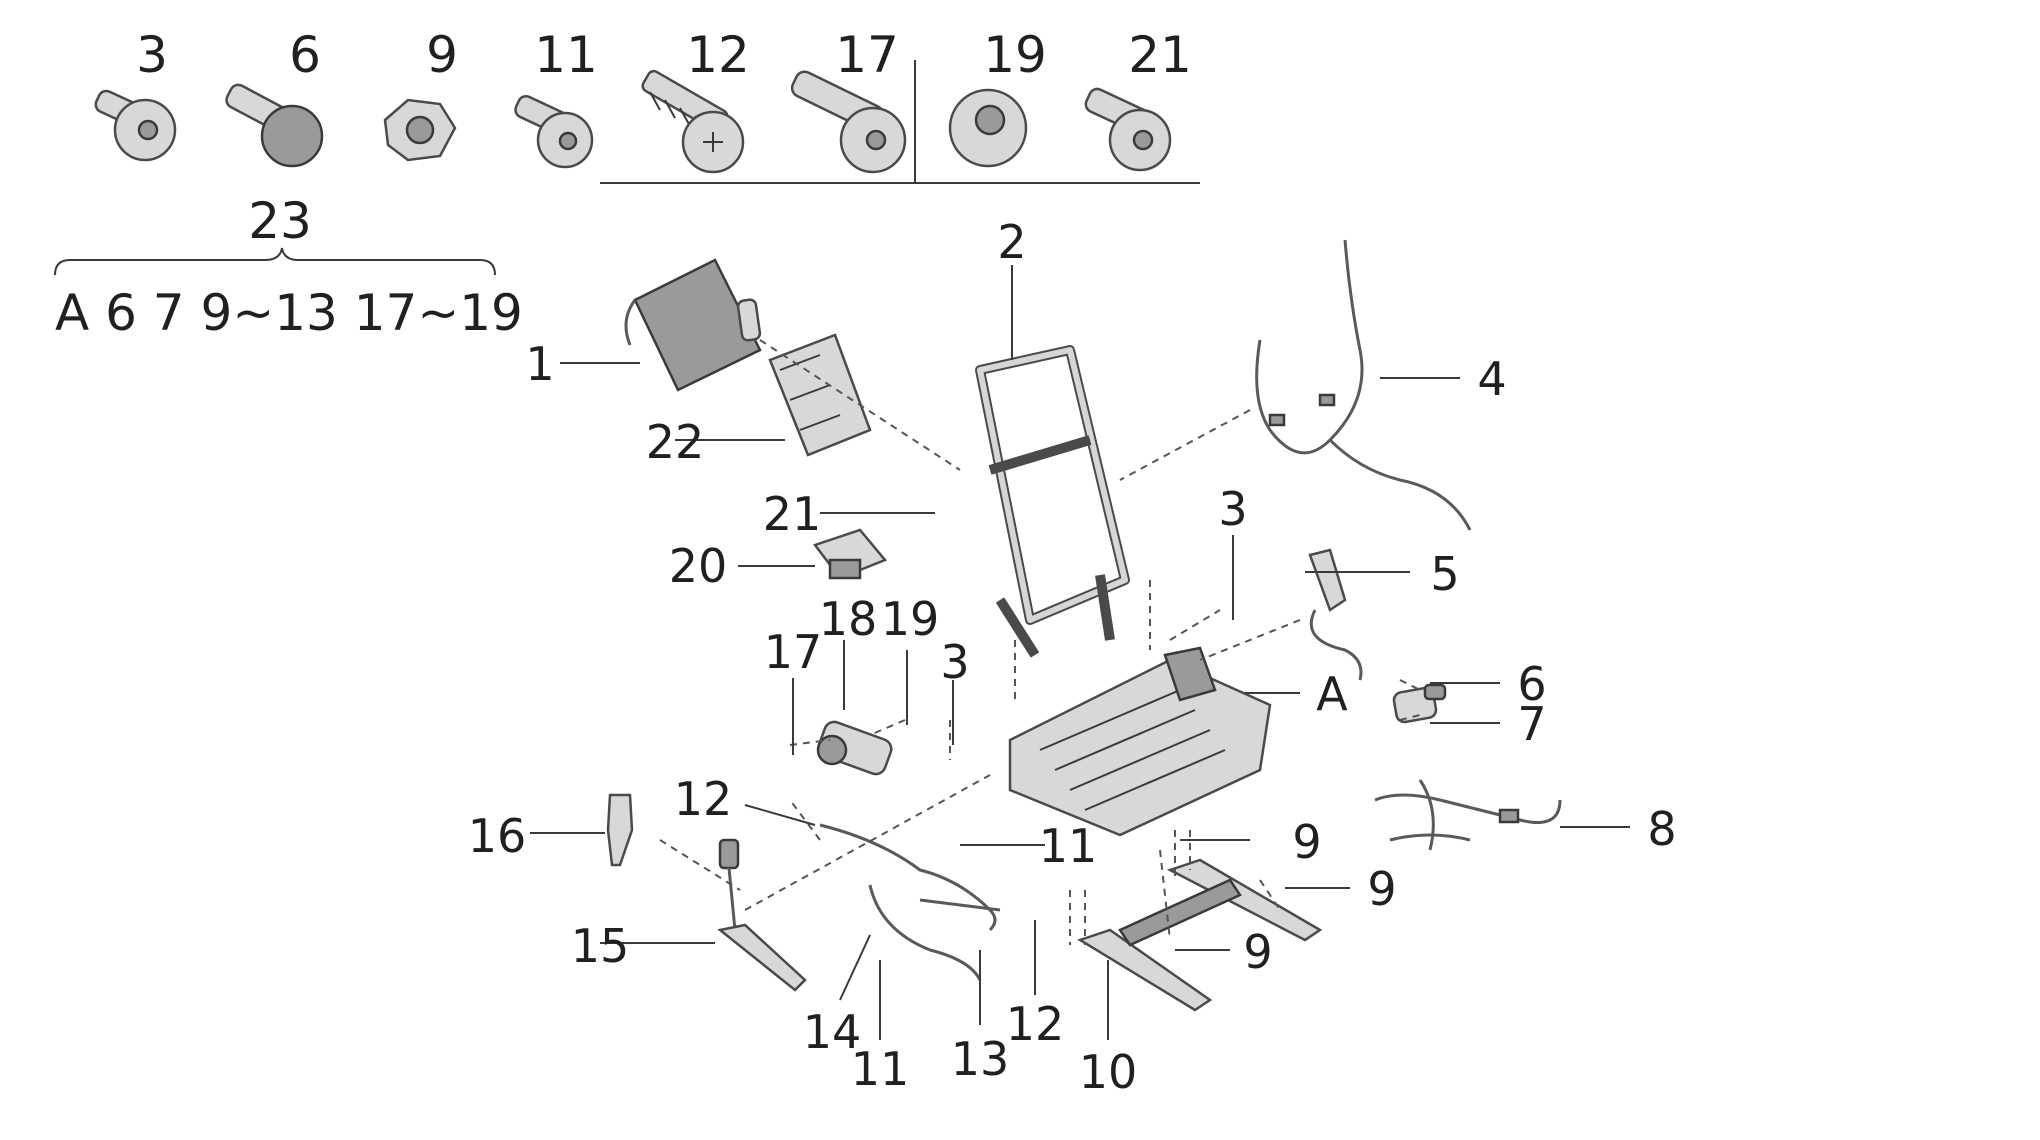 The height and width of the screenshot is (1140, 2040). Describe the element at coordinates (1140, 741) in the screenshot. I see `seat-cushion-frame-part` at that location.